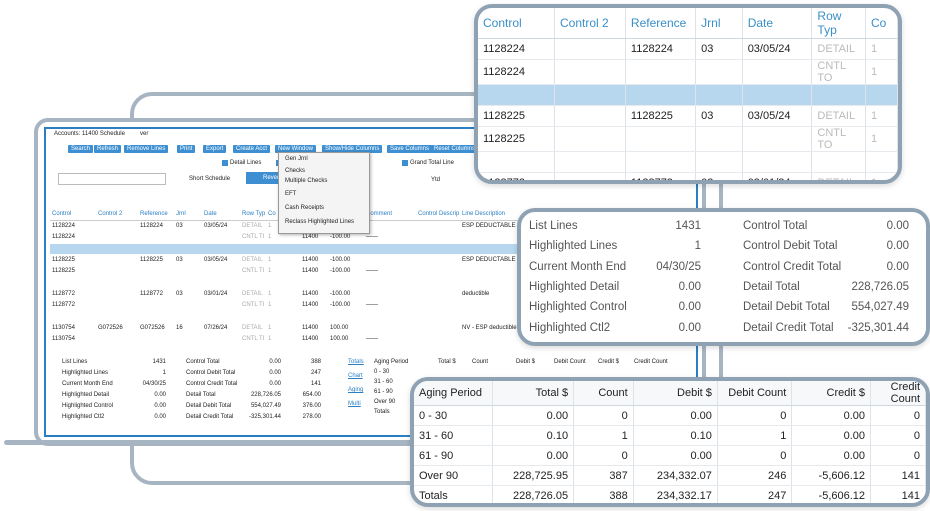 This screenshot has width=930, height=511. I want to click on menu-item: Cash Receipts, so click(305, 208).